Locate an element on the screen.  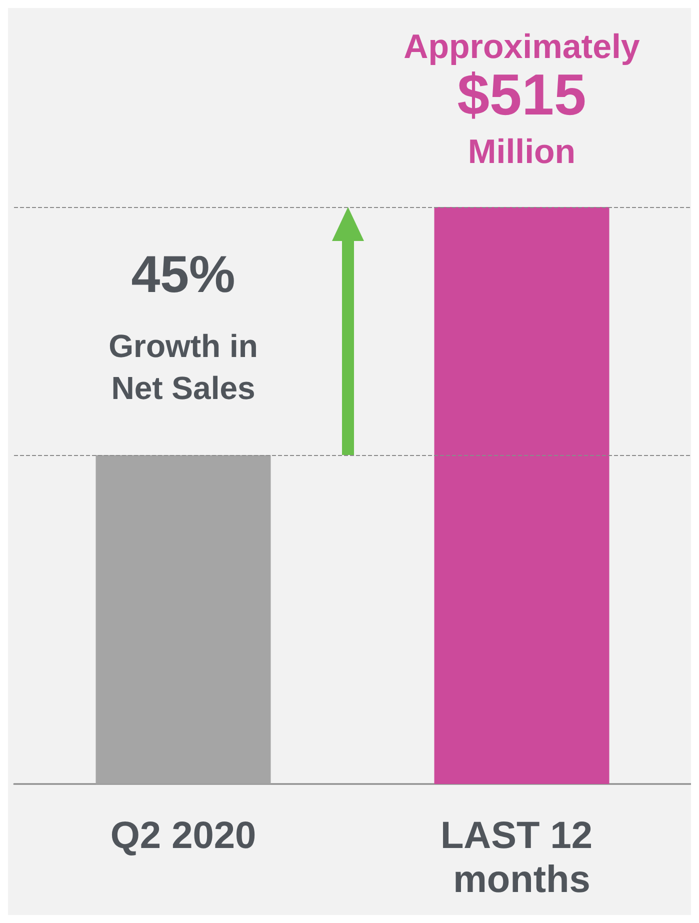
annotation: Growth in Net Sales is located at coordinates (183, 367).